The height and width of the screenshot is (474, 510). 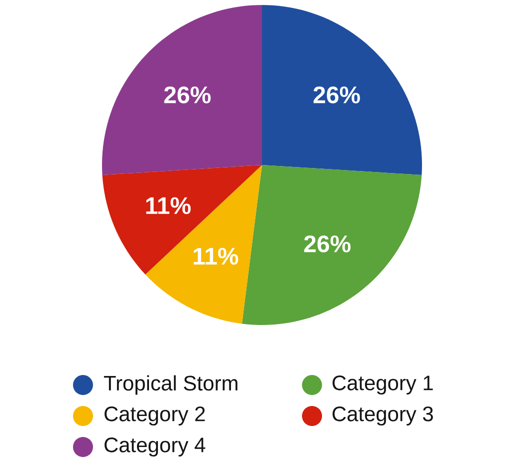 What do you see at coordinates (155, 447) in the screenshot?
I see `legend-label: Category 4` at bounding box center [155, 447].